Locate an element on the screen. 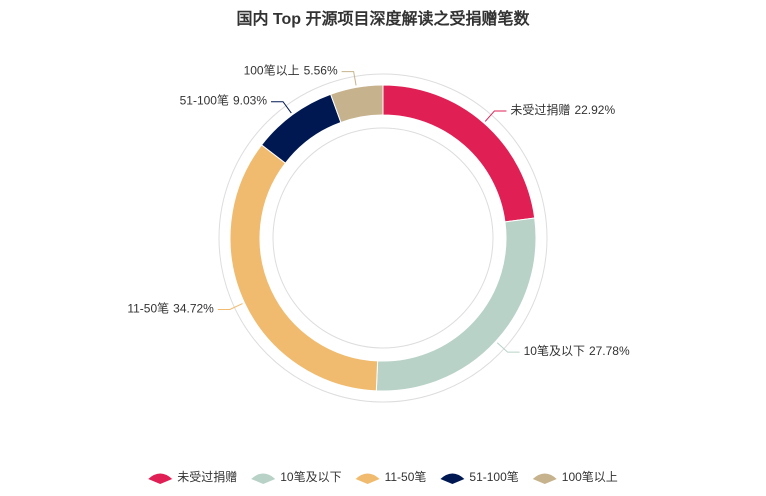 The width and height of the screenshot is (766, 496). legend: 未受过捐赠 10笔及以下 11-50笔 51-100笔 100笔以上 is located at coordinates (383, 476).